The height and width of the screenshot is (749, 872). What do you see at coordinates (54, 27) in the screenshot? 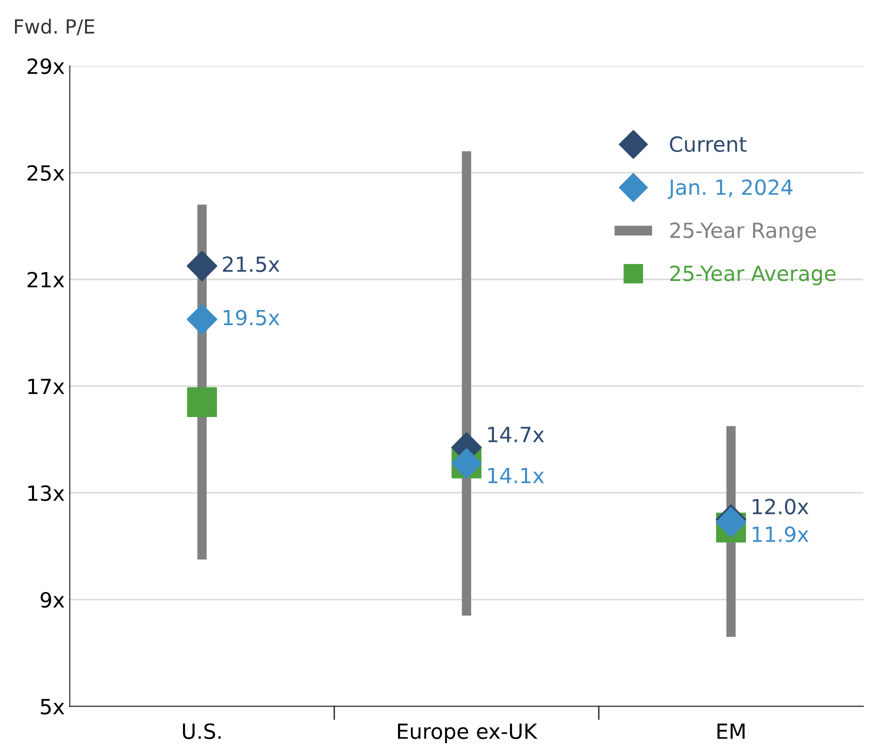
I see `y-axis-title: Fwd. P/E` at bounding box center [54, 27].